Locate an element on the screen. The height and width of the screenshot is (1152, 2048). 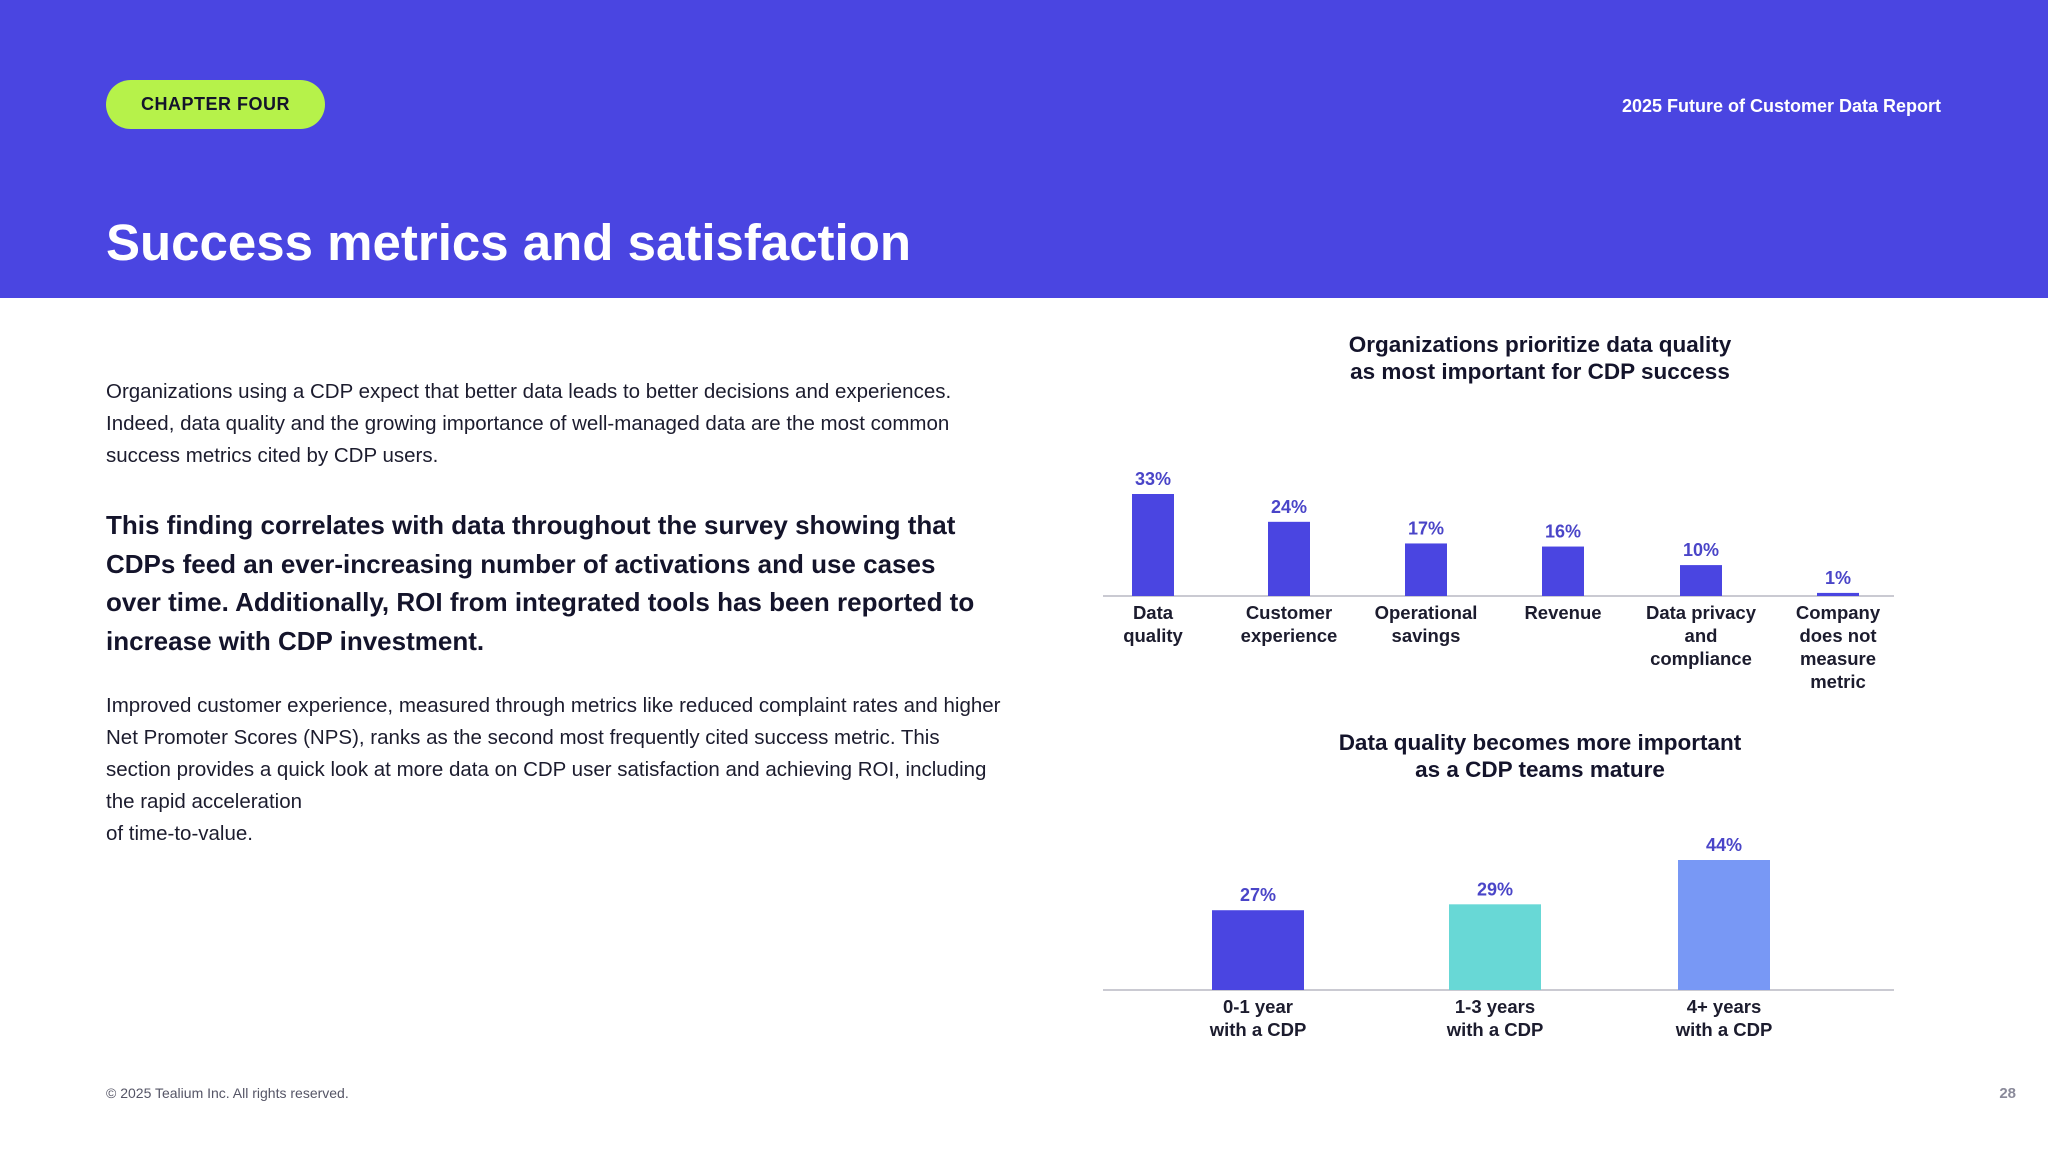
chart-category-label: 4+ years is located at coordinates (1724, 1006).